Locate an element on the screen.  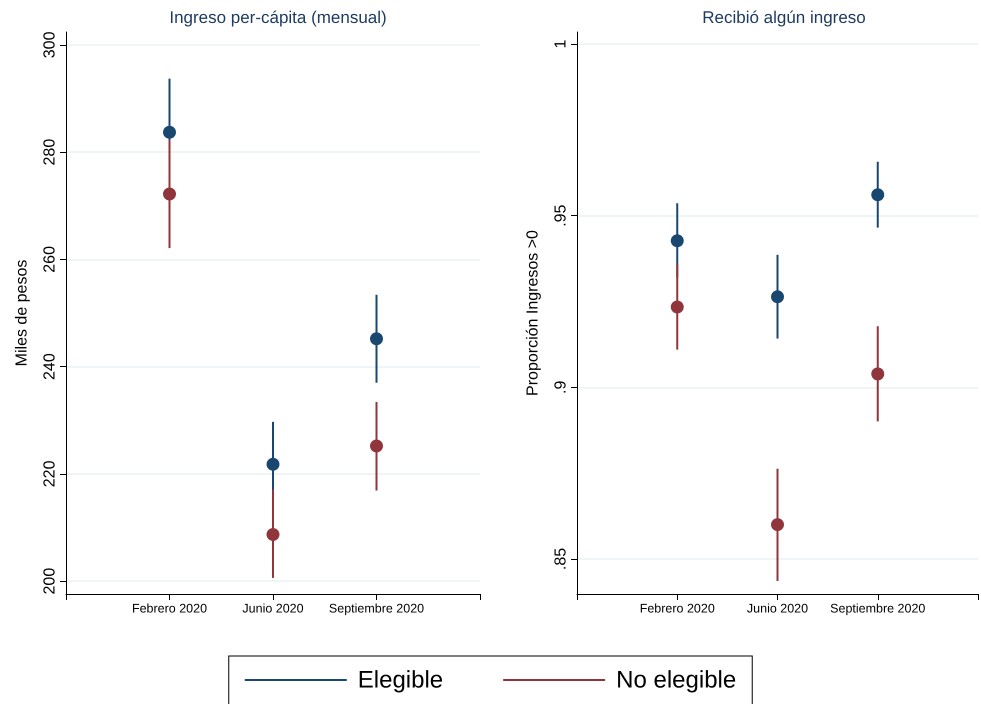
y-tick-label: .85 is located at coordinates (561, 559).